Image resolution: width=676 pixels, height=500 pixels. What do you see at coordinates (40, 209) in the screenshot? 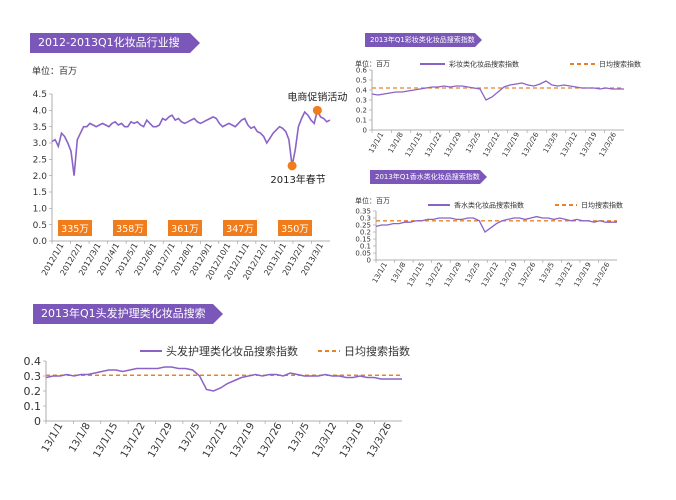
I see `y-tick-label: 1.0` at bounding box center [40, 209].